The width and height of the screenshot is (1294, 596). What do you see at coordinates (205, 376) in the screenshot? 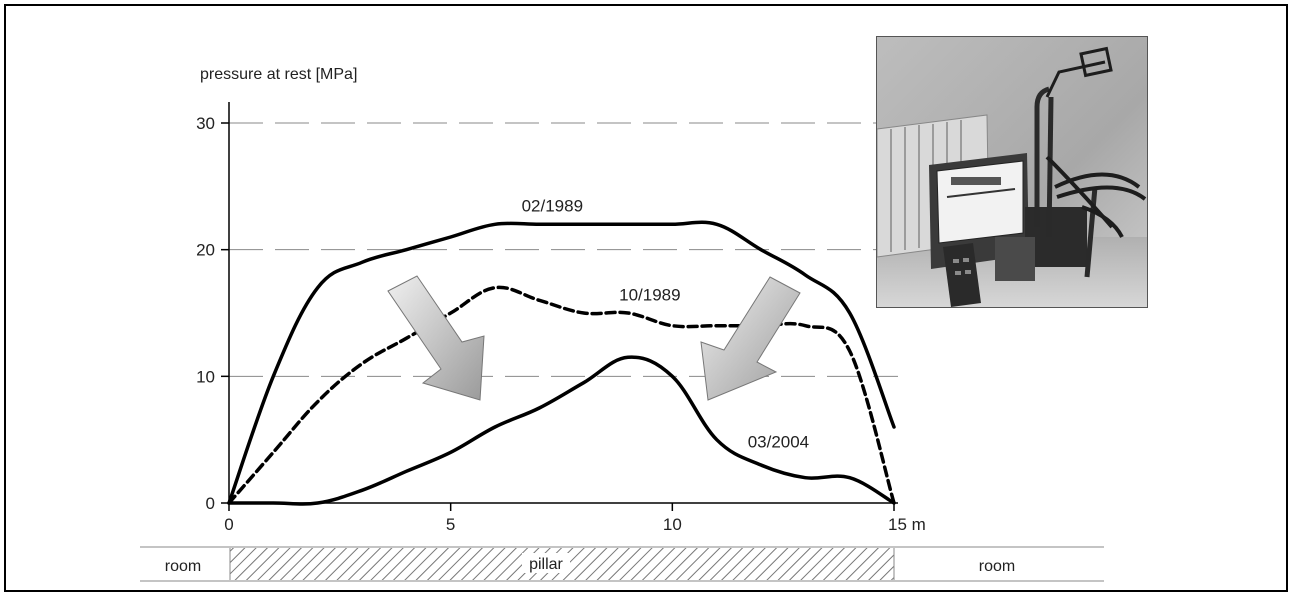
I see `y-tick-label-1: 10` at bounding box center [205, 376].